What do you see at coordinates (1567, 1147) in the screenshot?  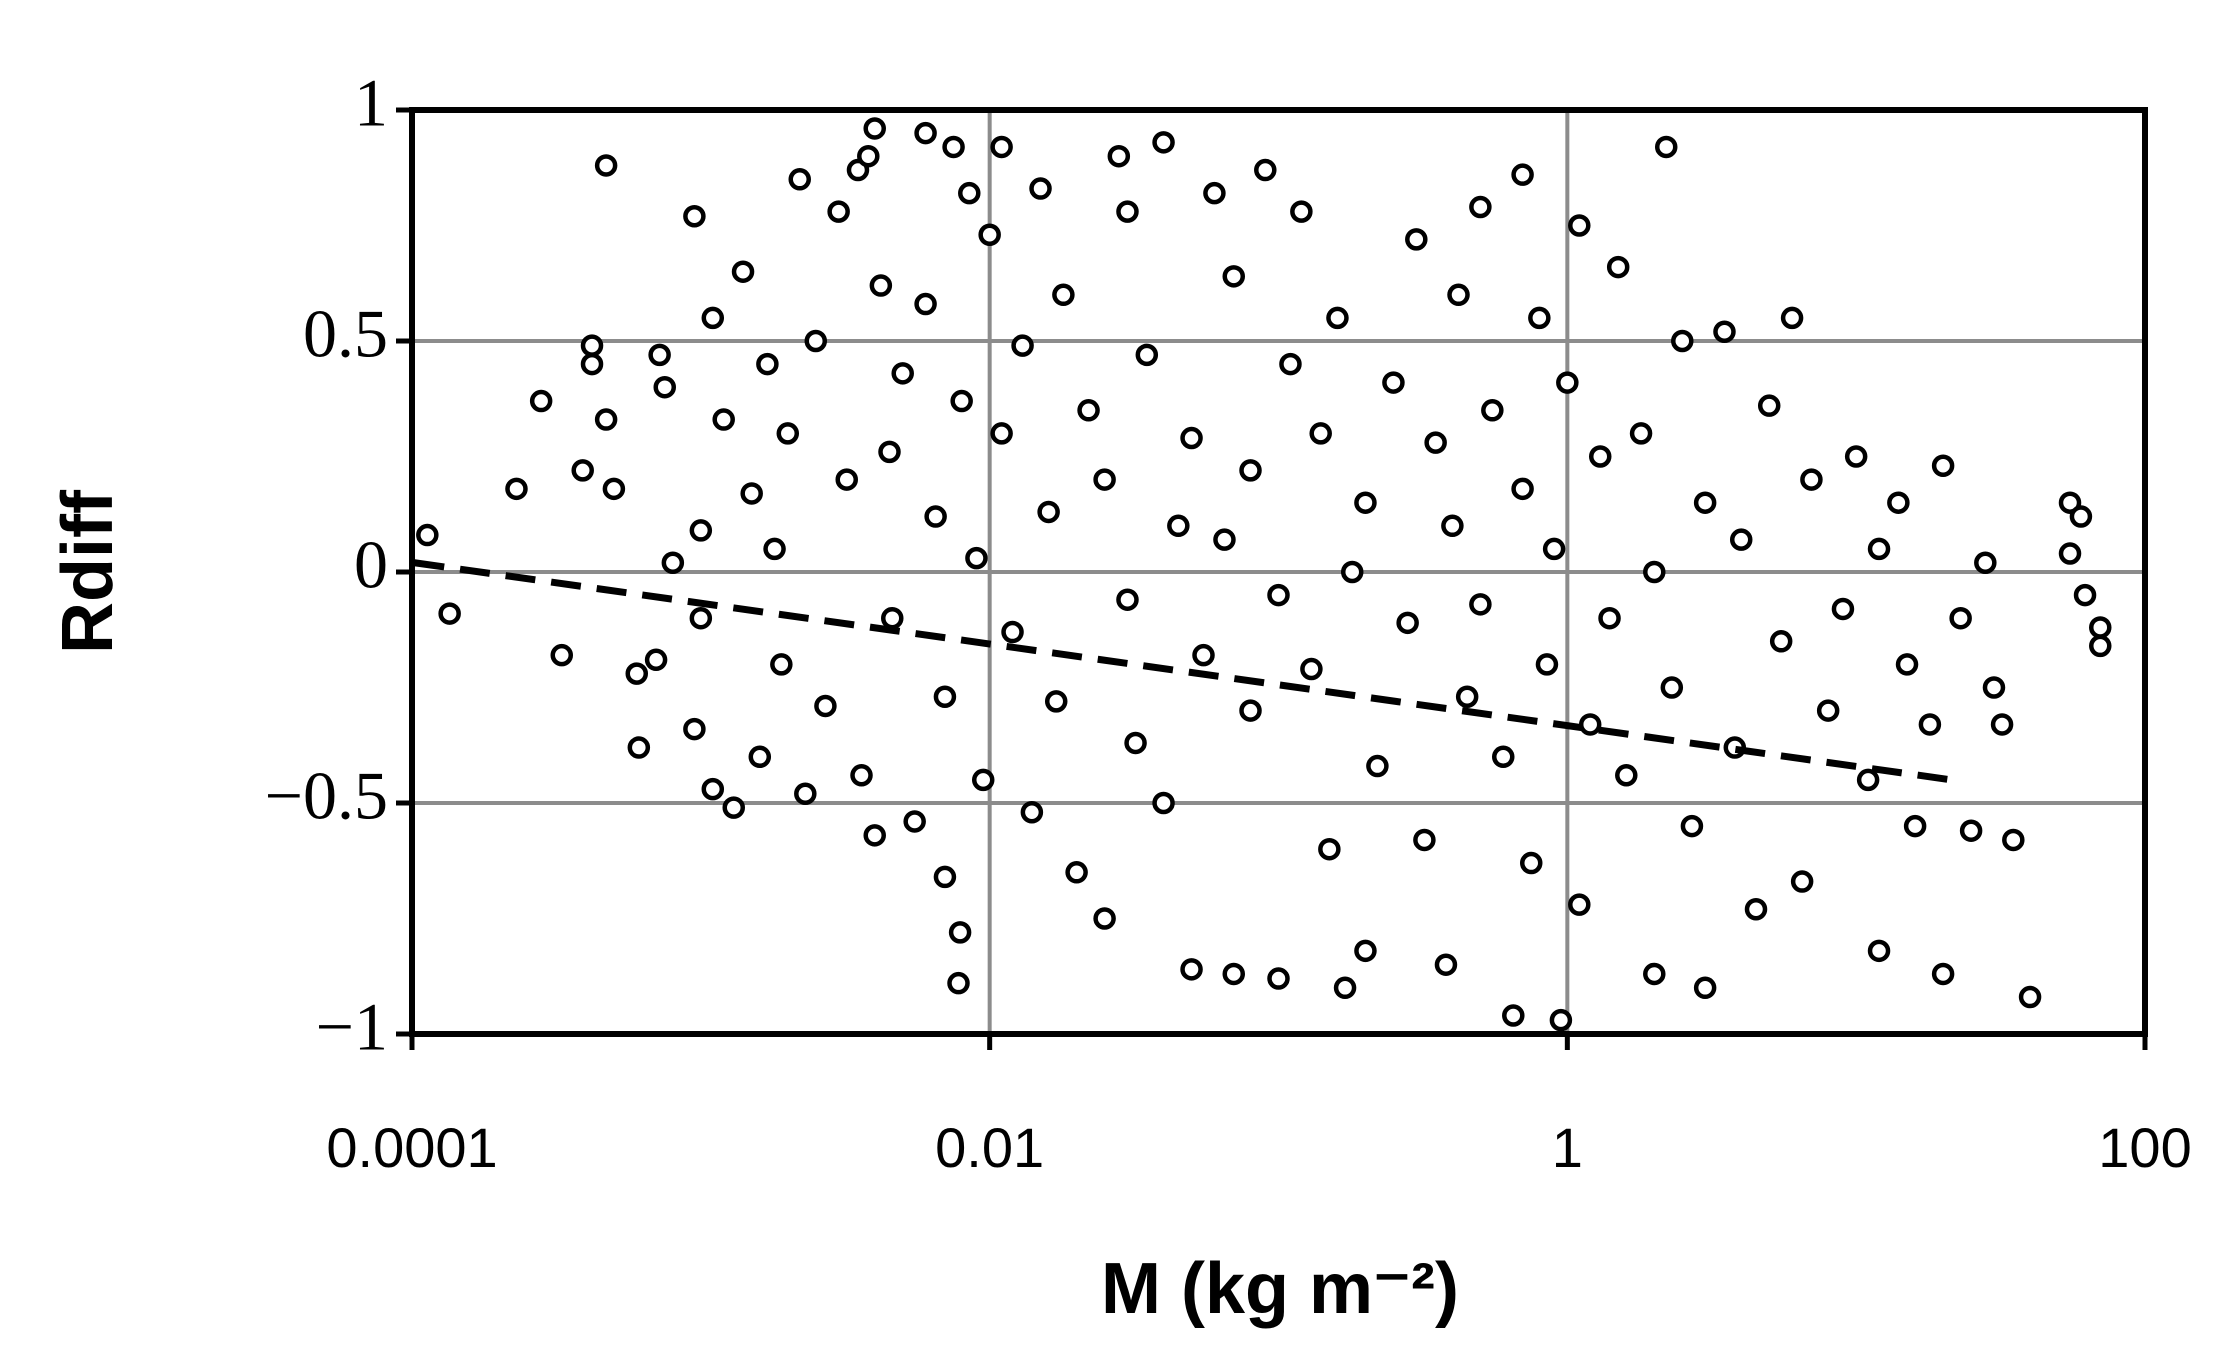 I see `x-tick-label: 1` at bounding box center [1567, 1147].